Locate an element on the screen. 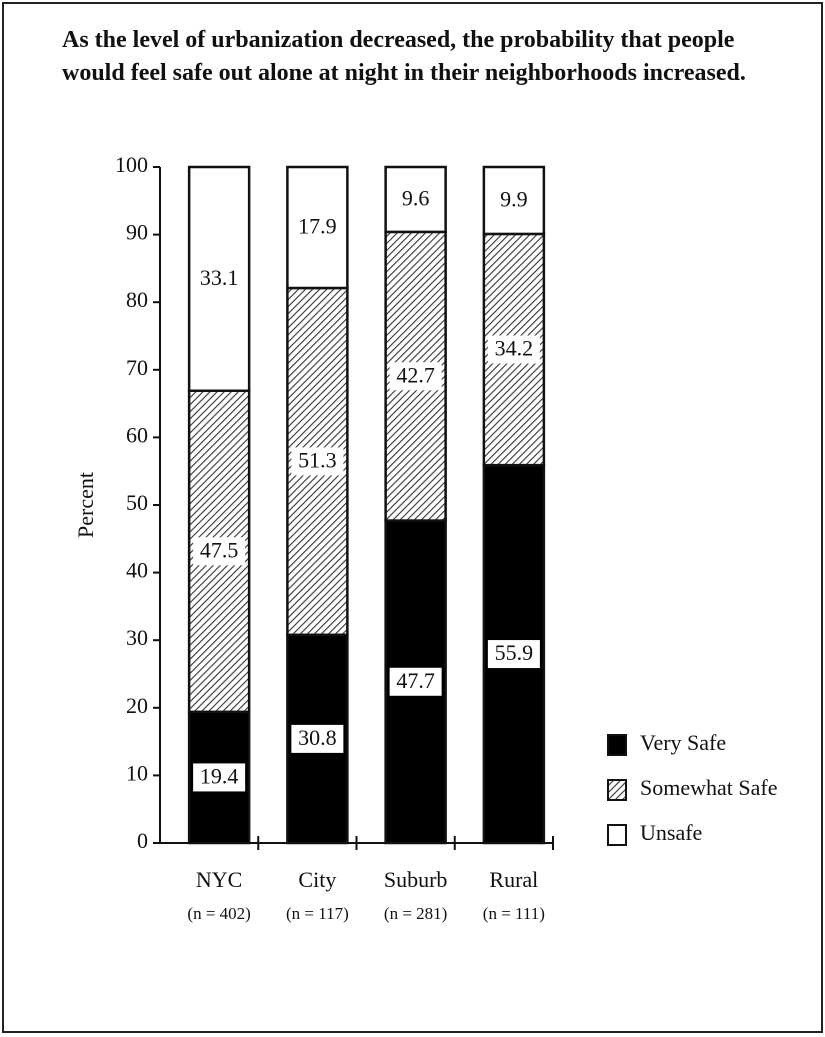  x-tick-label: NYC is located at coordinates (219, 879).